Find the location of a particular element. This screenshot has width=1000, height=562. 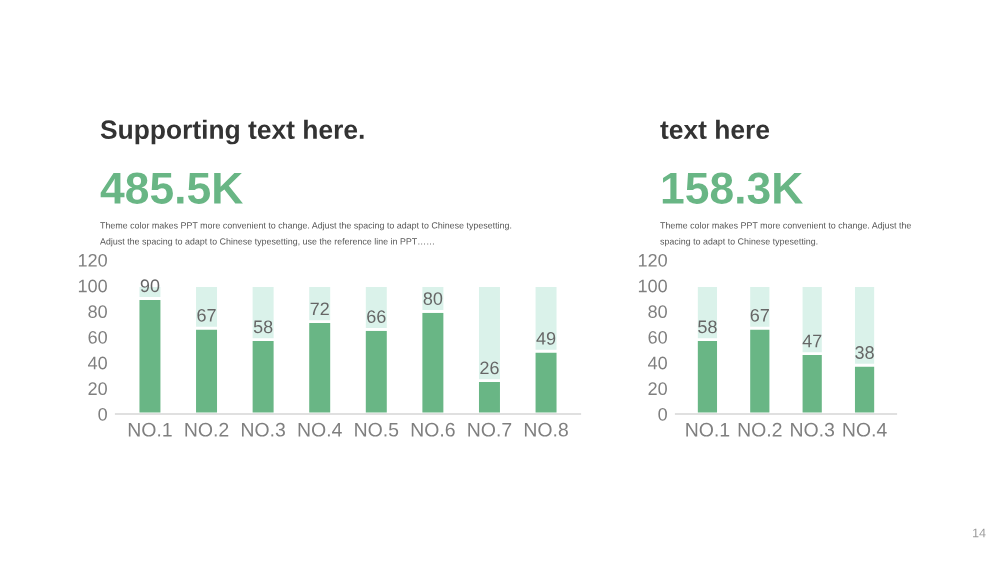

data-label: 90 is located at coordinates (150, 286).